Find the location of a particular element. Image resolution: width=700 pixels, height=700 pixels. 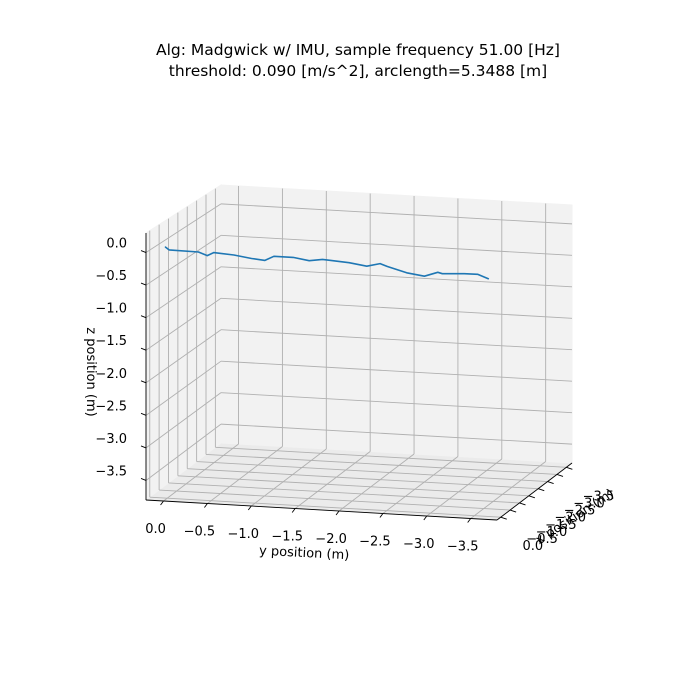

x-axis-line is located at coordinates (534, 491).